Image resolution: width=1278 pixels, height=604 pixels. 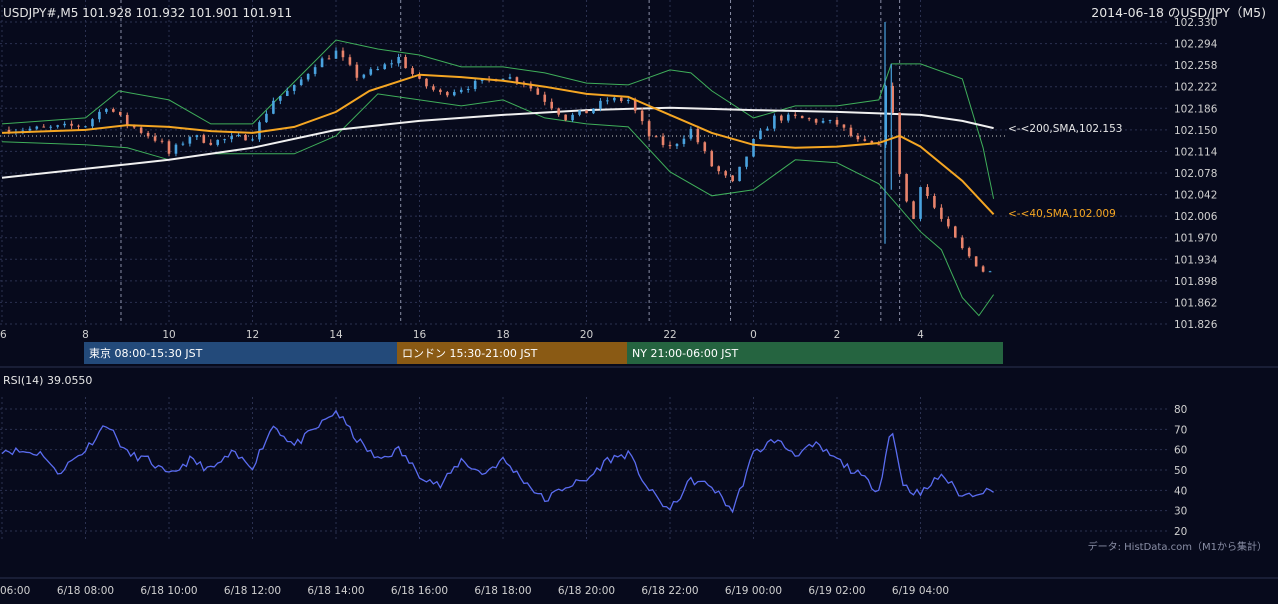 What do you see at coordinates (1180, 430) in the screenshot?
I see `rsi-tick-label: 70` at bounding box center [1180, 430].